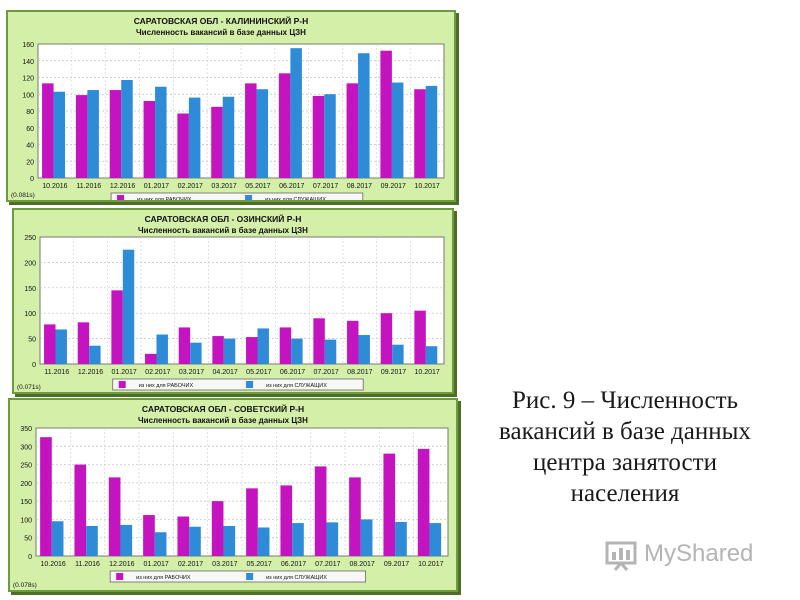  What do you see at coordinates (28, 45) in the screenshot?
I see `y-tick-label: 160` at bounding box center [28, 45].